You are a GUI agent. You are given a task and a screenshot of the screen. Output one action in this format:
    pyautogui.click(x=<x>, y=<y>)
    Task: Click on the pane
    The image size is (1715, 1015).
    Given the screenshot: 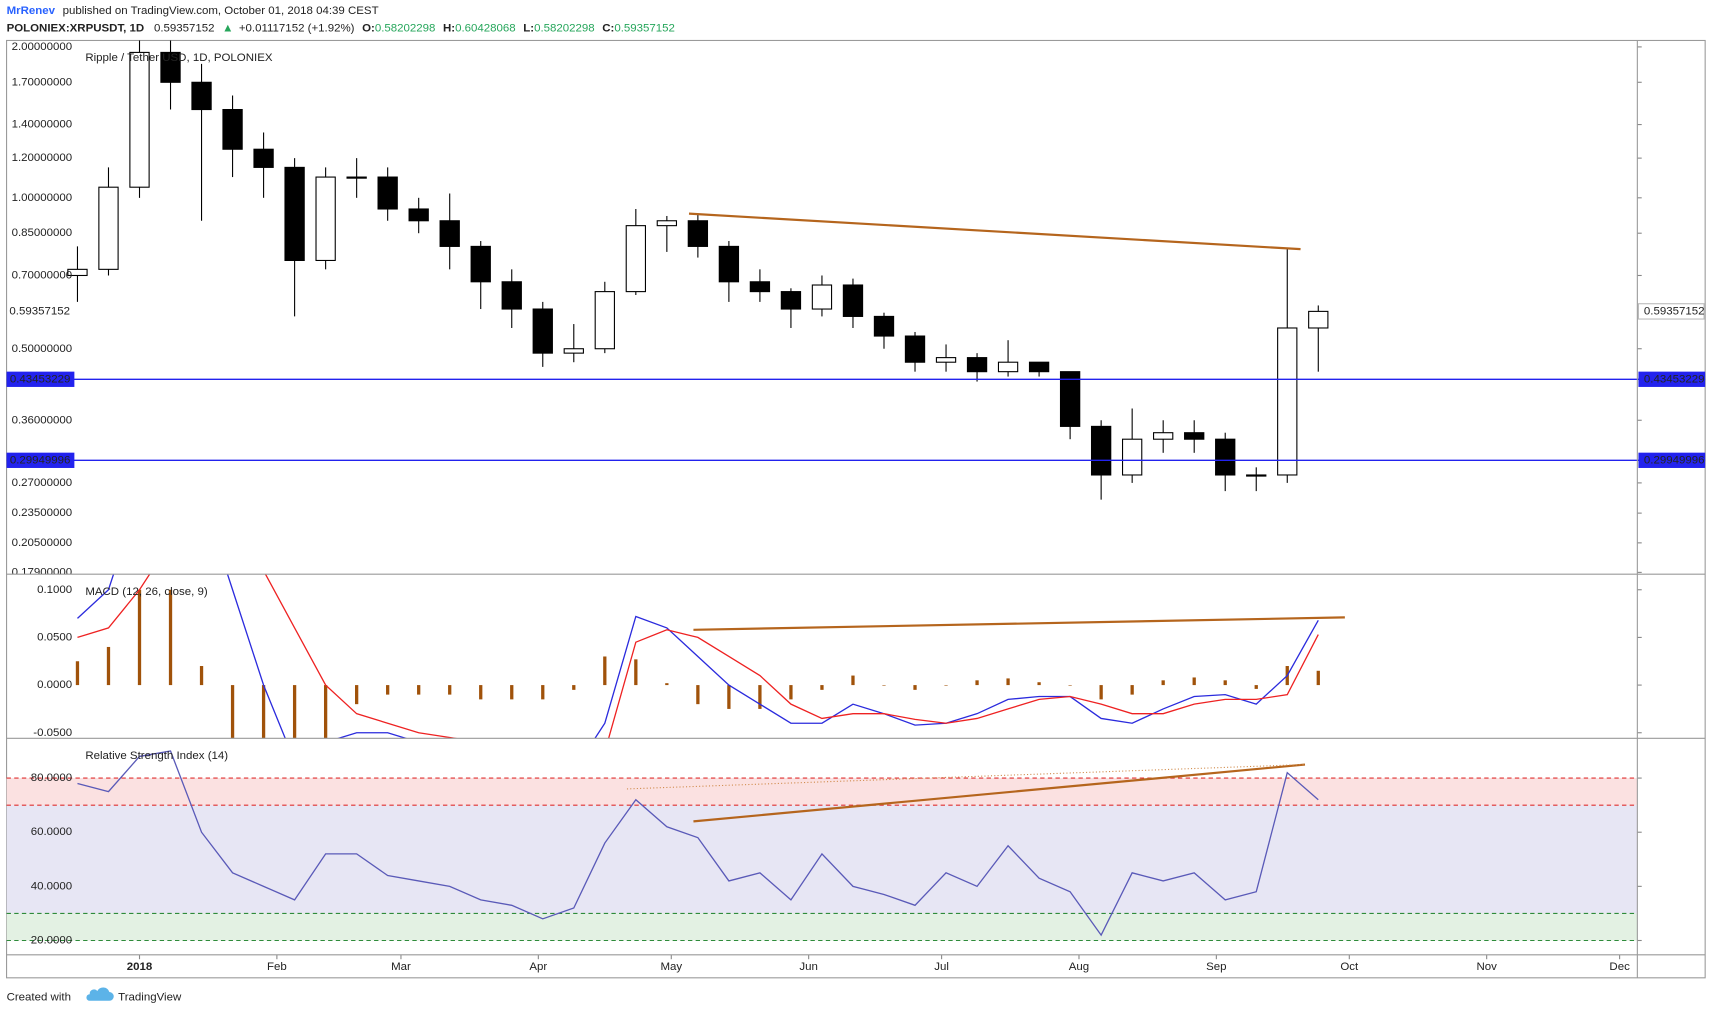 What is the action you would take?
    pyautogui.click(x=710, y=656)
    